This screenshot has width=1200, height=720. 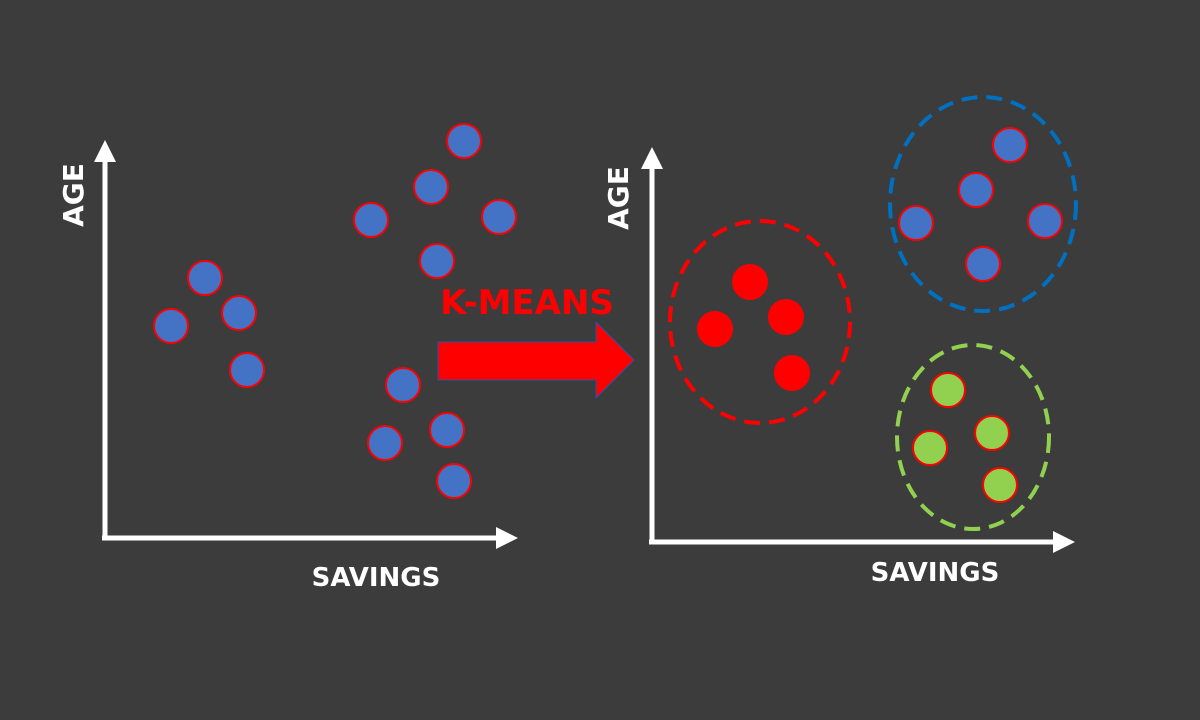 I want to click on kmeans-transform: K-MEANS, so click(x=536, y=341).